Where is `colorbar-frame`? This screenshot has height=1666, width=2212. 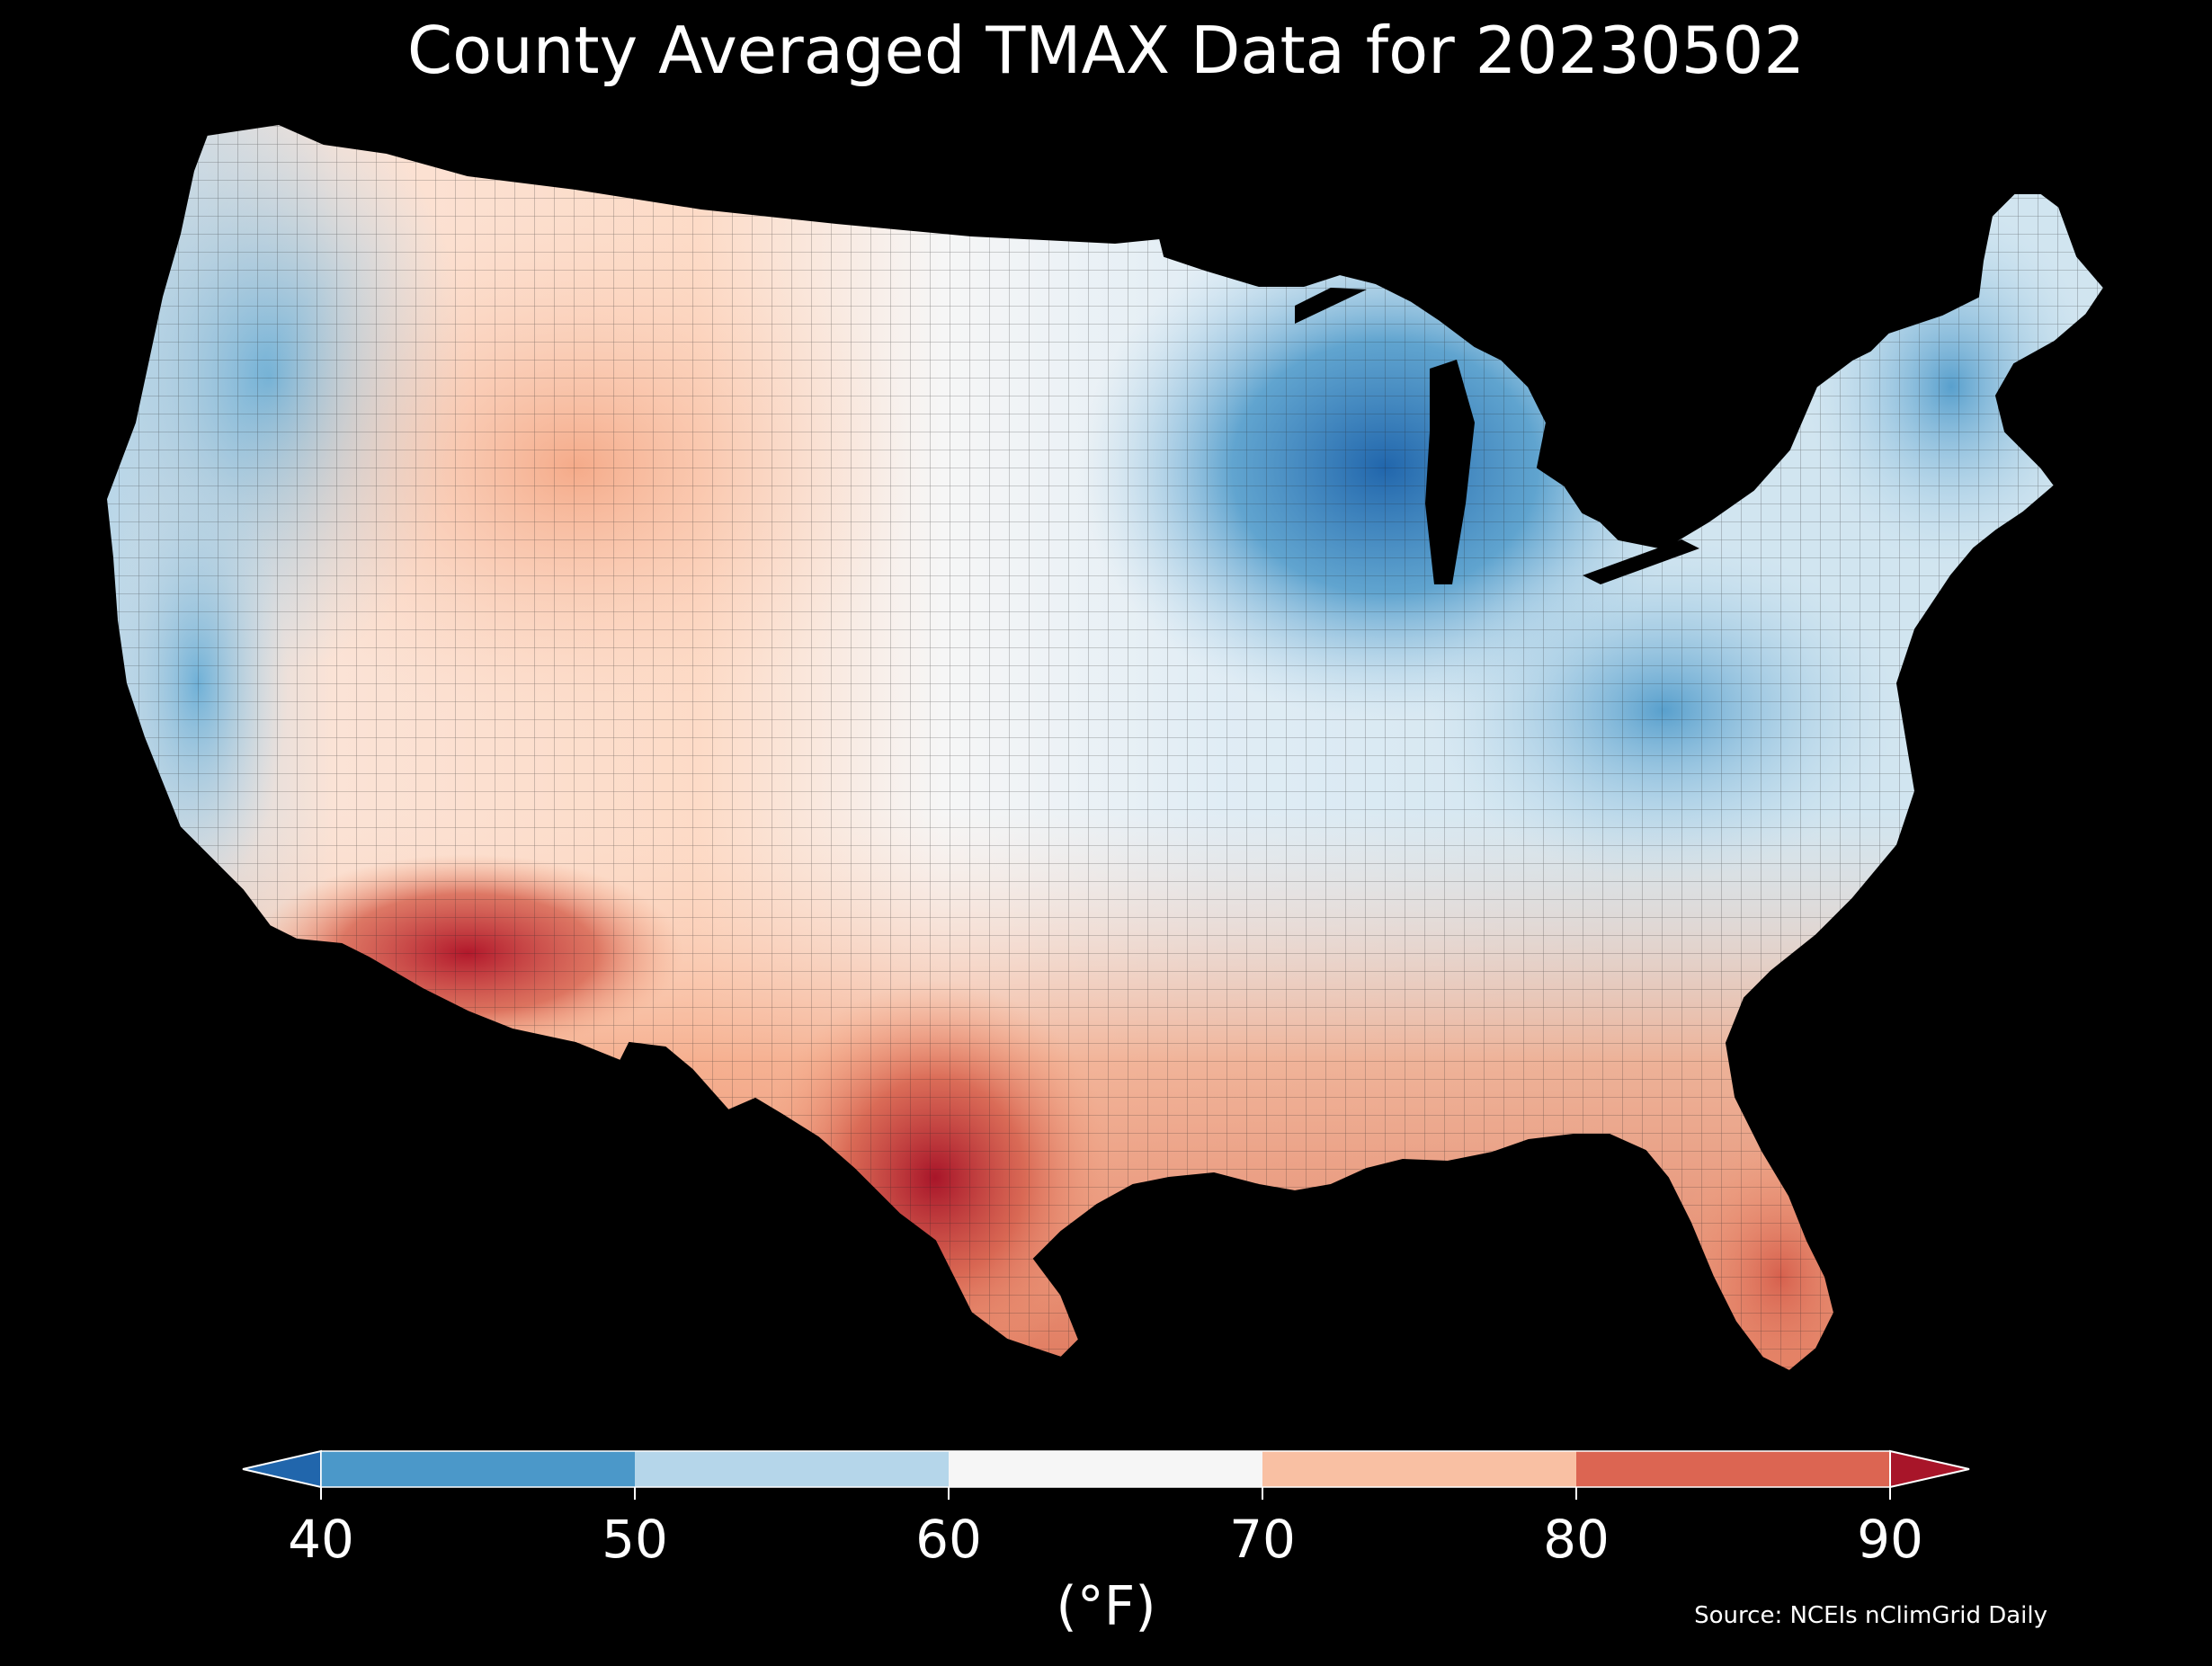
colorbar-frame is located at coordinates (1105, 1469).